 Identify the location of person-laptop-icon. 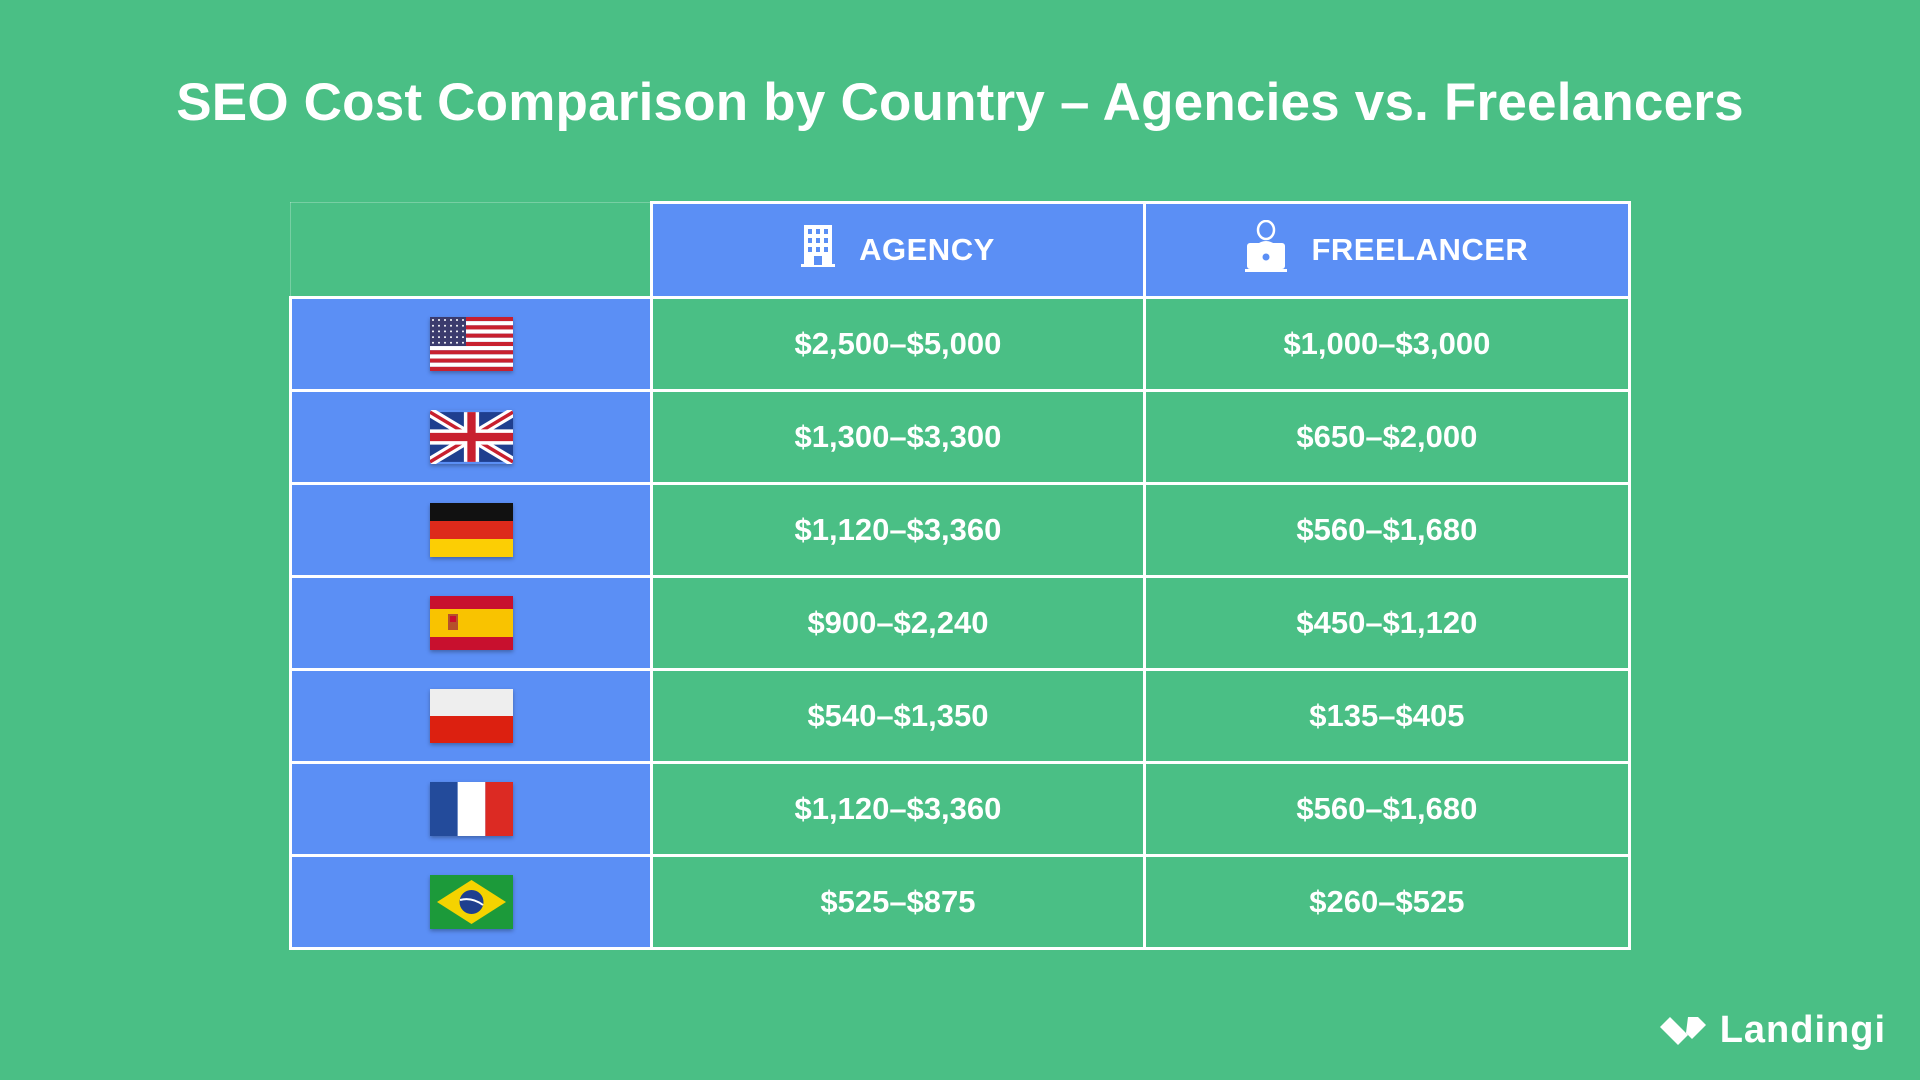
(1266, 249).